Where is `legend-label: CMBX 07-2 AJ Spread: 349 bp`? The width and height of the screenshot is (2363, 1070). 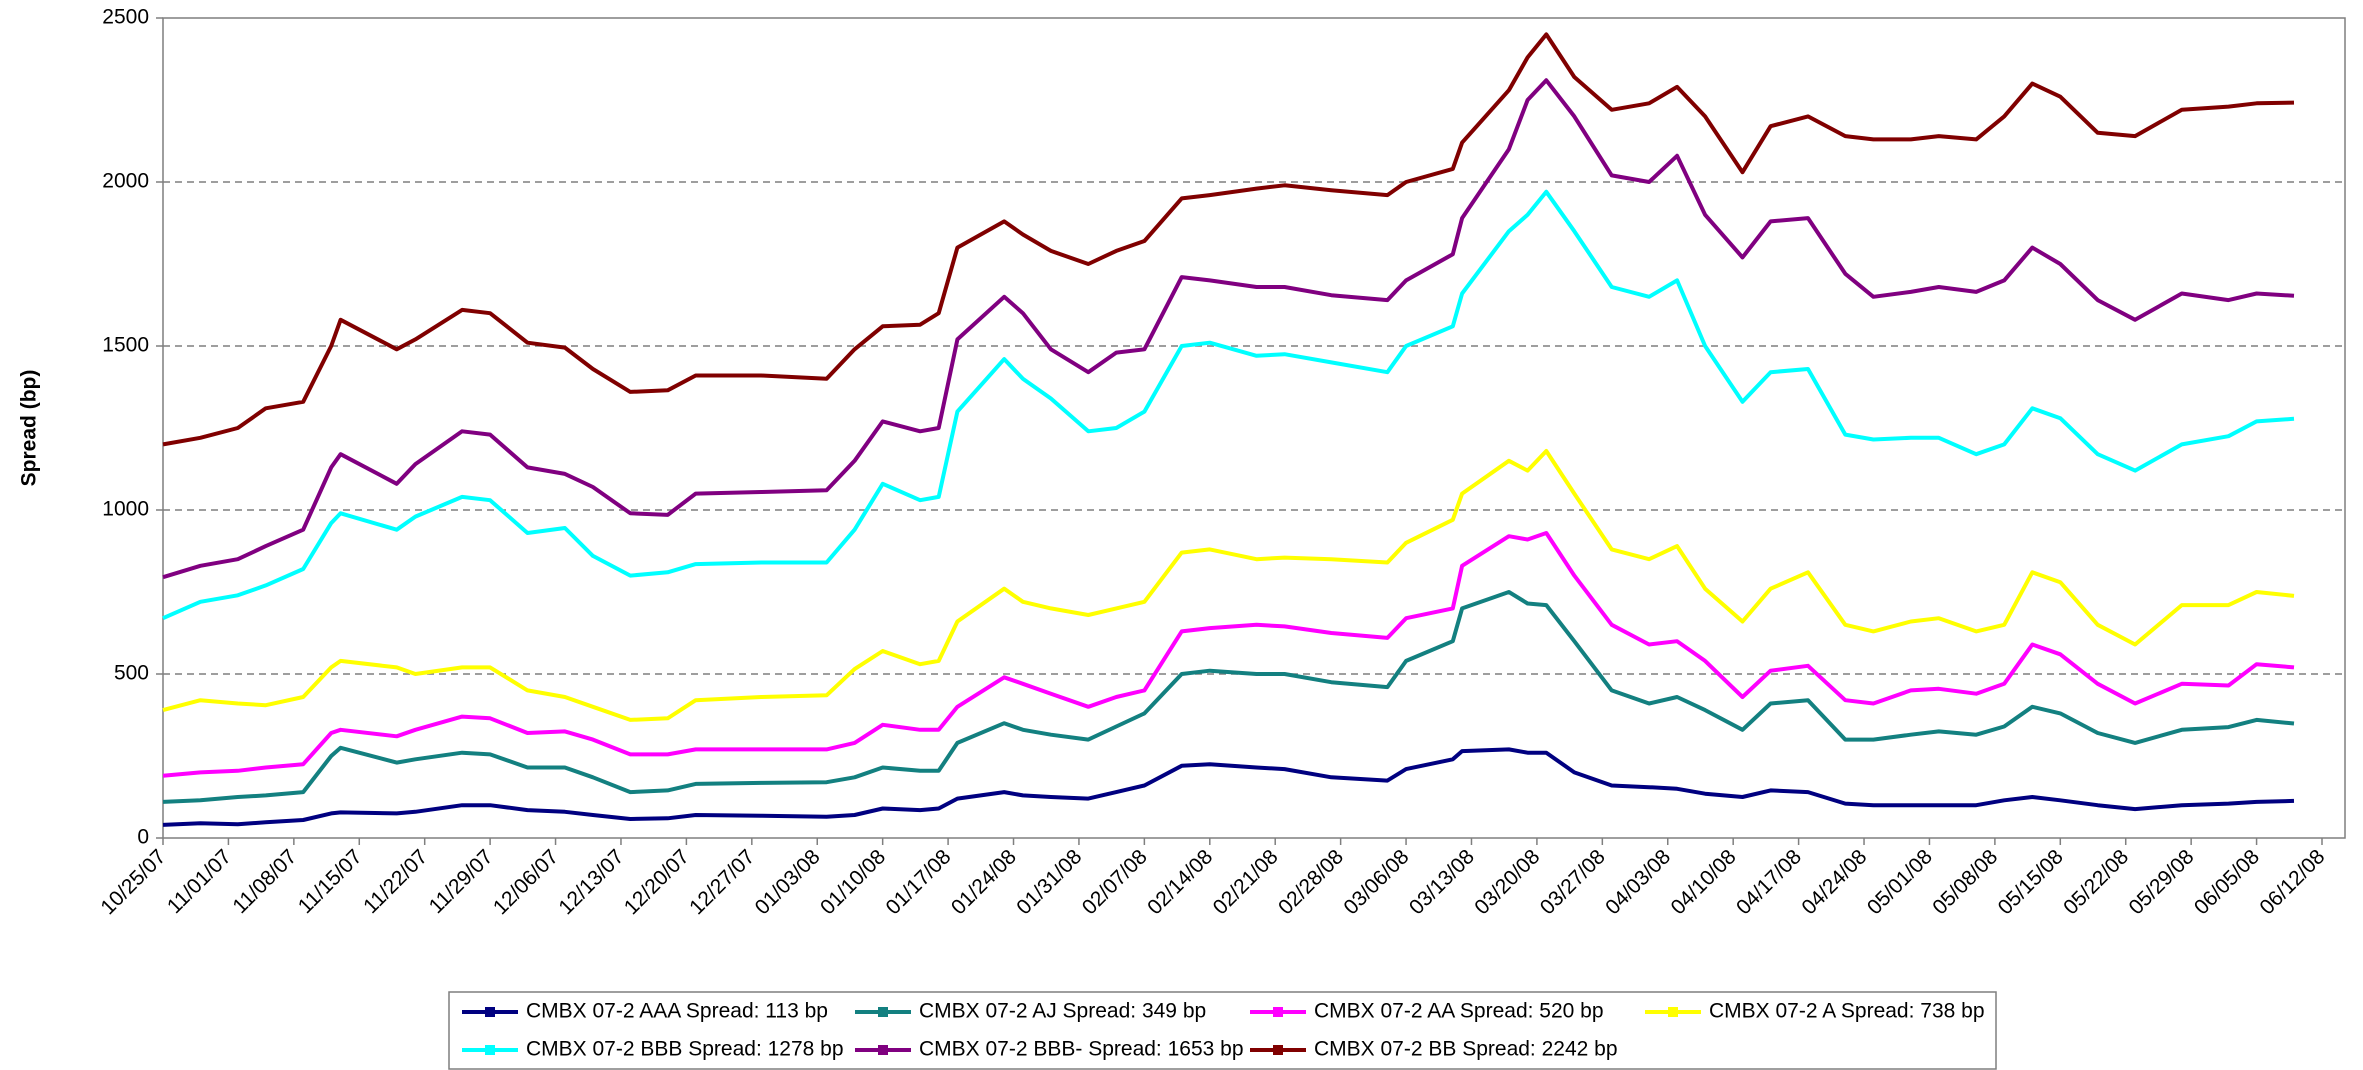
legend-label: CMBX 07-2 AJ Spread: 349 bp is located at coordinates (1062, 1011).